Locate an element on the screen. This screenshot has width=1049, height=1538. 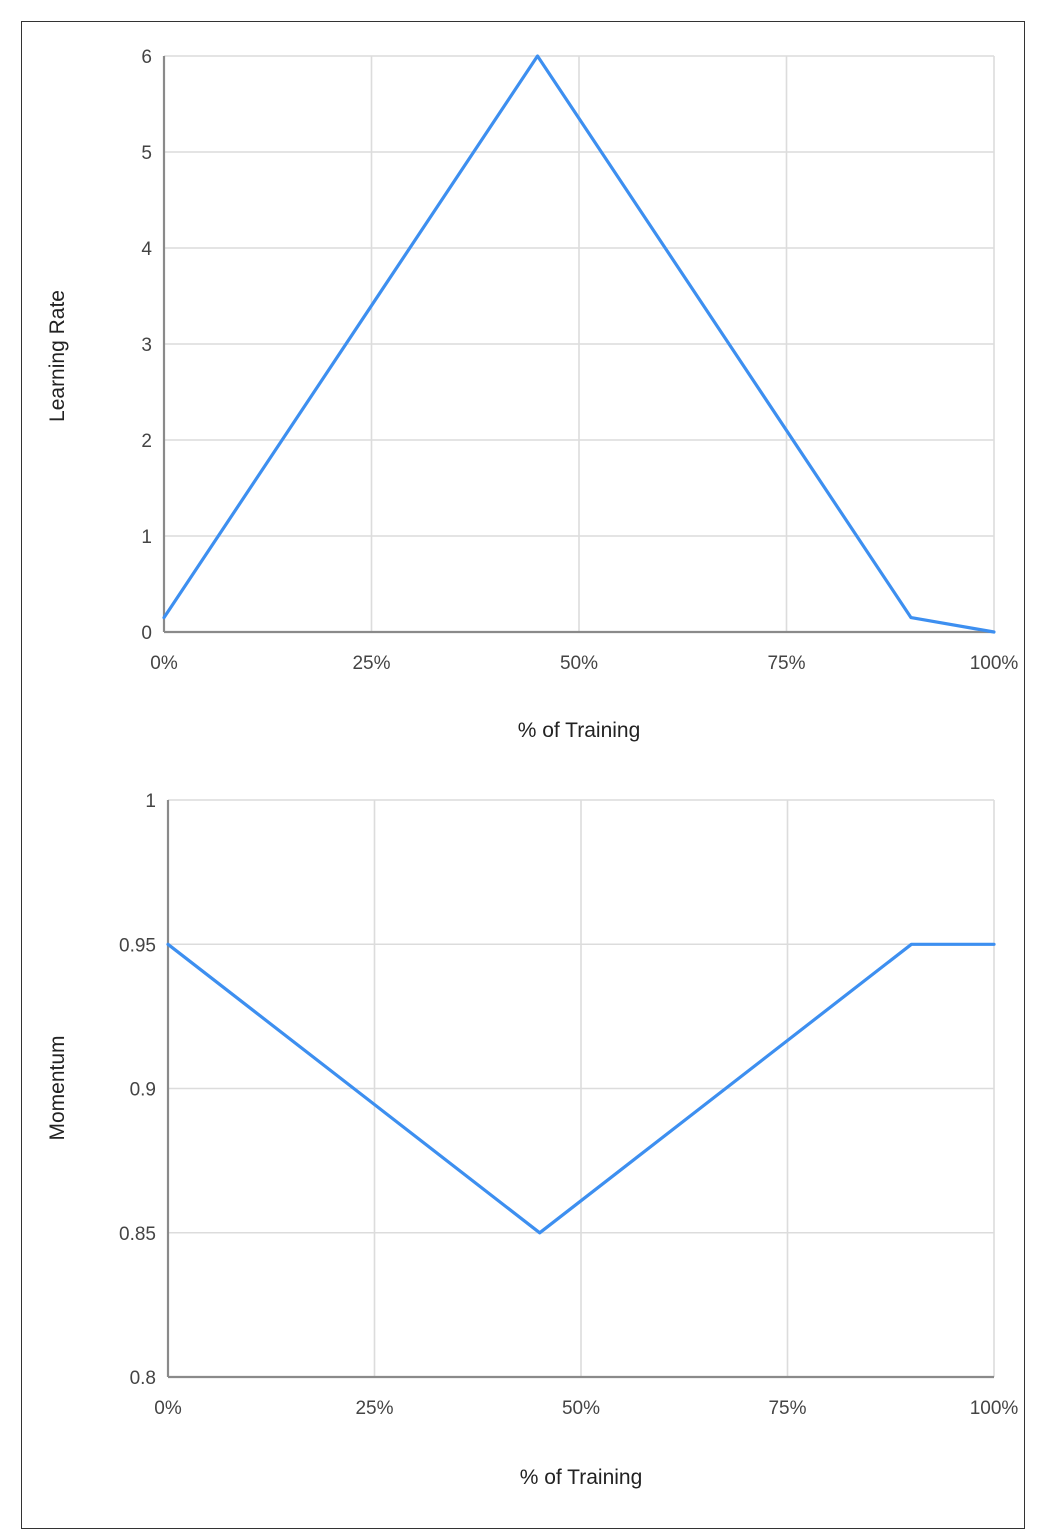
momentum-x-tick-label: 0% is located at coordinates (168, 1408).